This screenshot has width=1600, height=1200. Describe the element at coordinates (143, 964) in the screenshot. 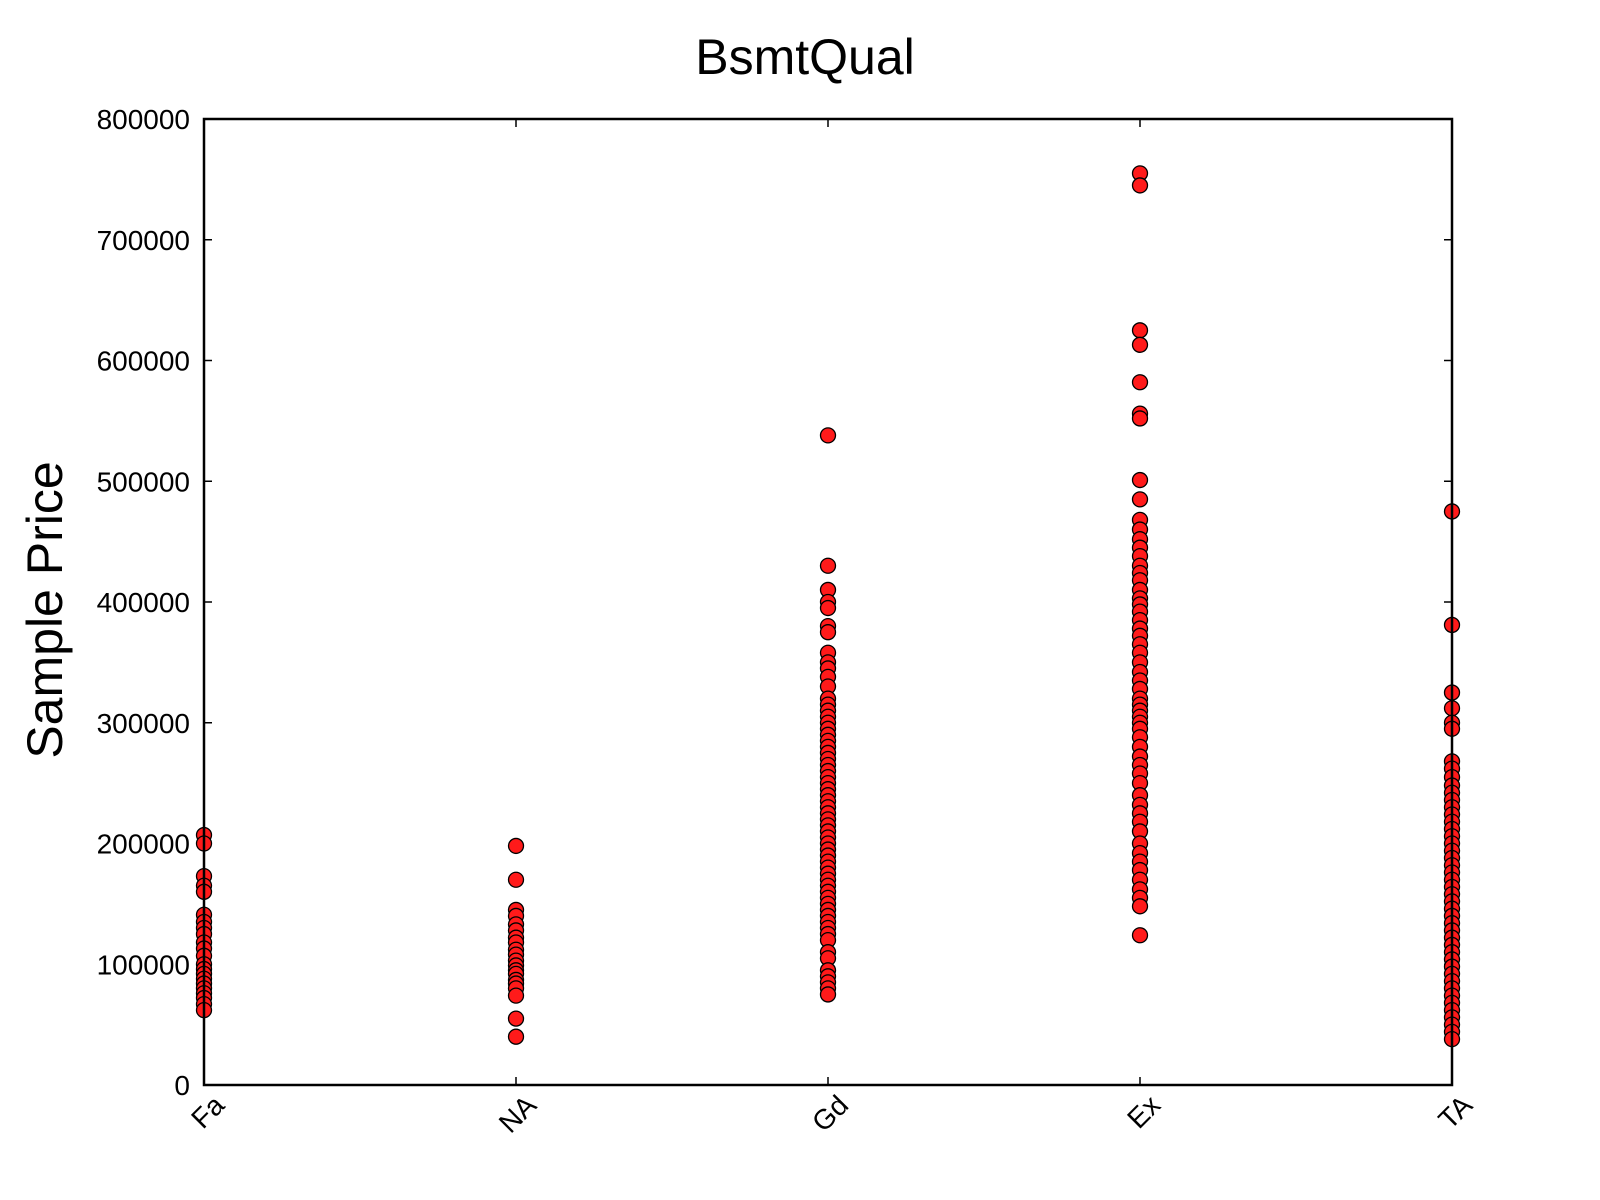

I see `y-tick-label: 100000` at that location.